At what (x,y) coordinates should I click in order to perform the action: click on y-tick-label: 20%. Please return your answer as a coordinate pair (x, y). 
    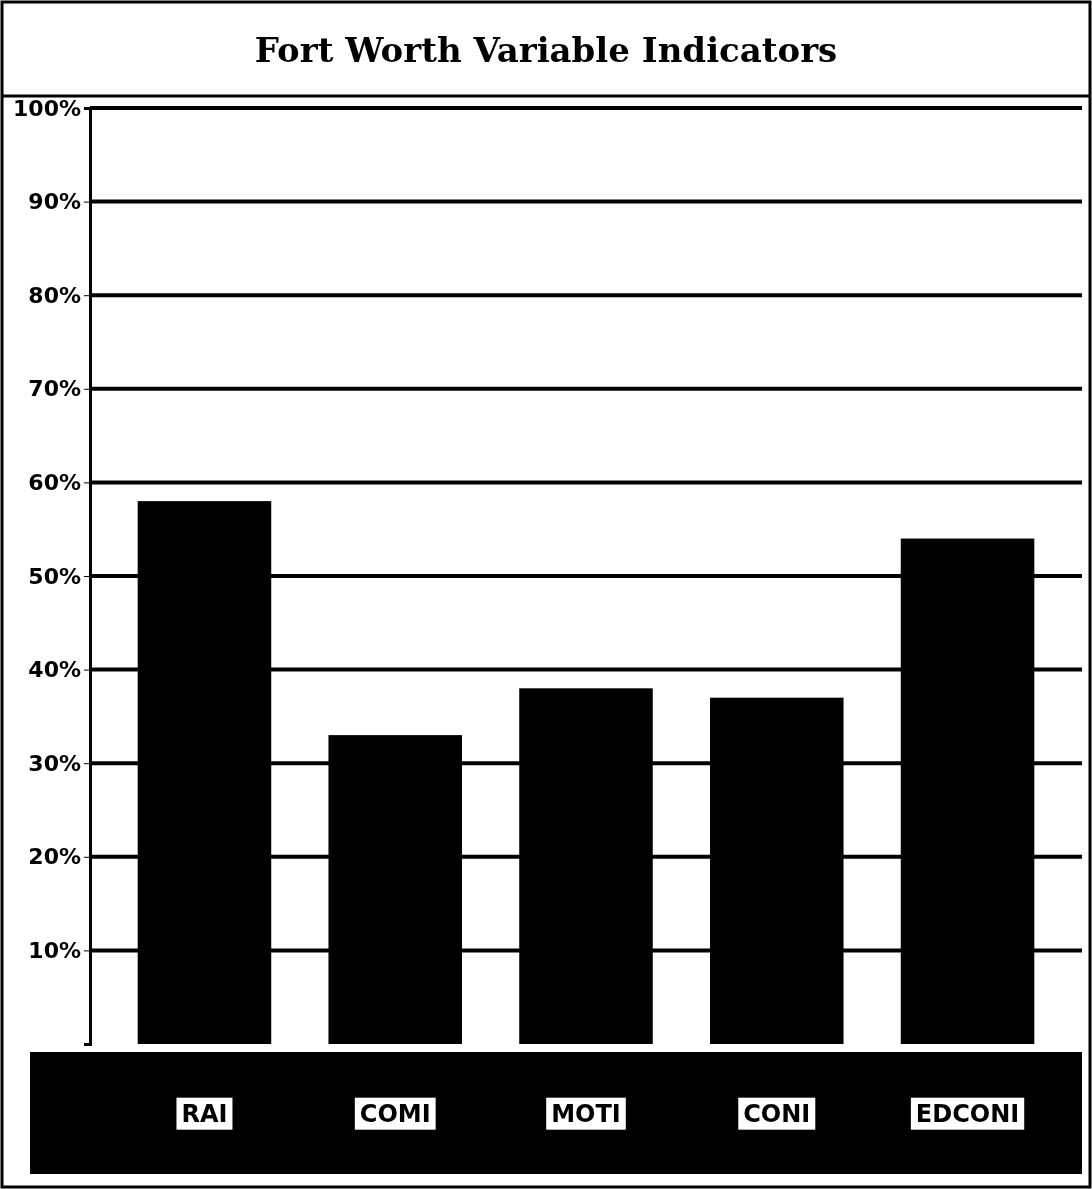
    Looking at the image, I should click on (54, 857).